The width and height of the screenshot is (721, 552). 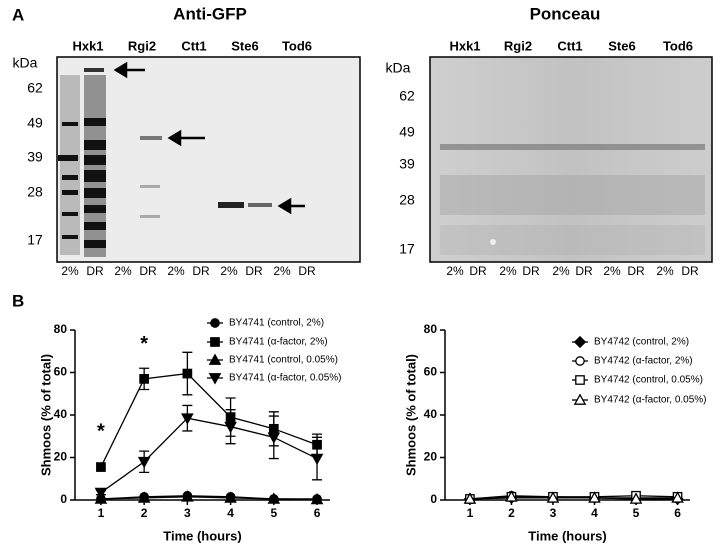 I want to click on lane-label: Hxk1, so click(x=87, y=45).